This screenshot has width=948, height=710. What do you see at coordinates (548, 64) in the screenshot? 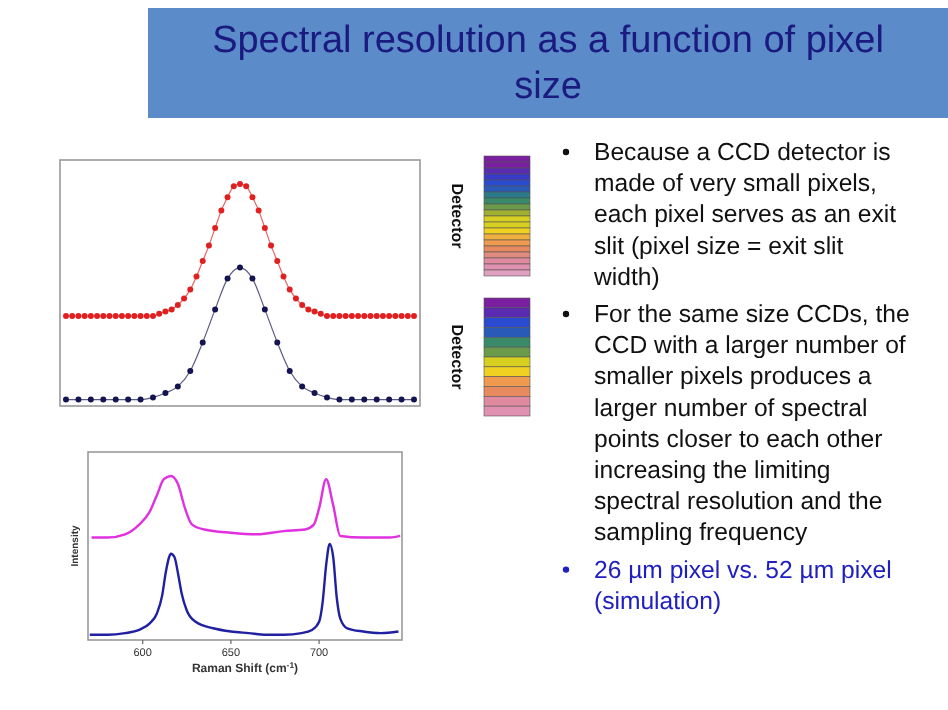
I see `text: Spectral resolution as a function of pixel size` at bounding box center [548, 64].